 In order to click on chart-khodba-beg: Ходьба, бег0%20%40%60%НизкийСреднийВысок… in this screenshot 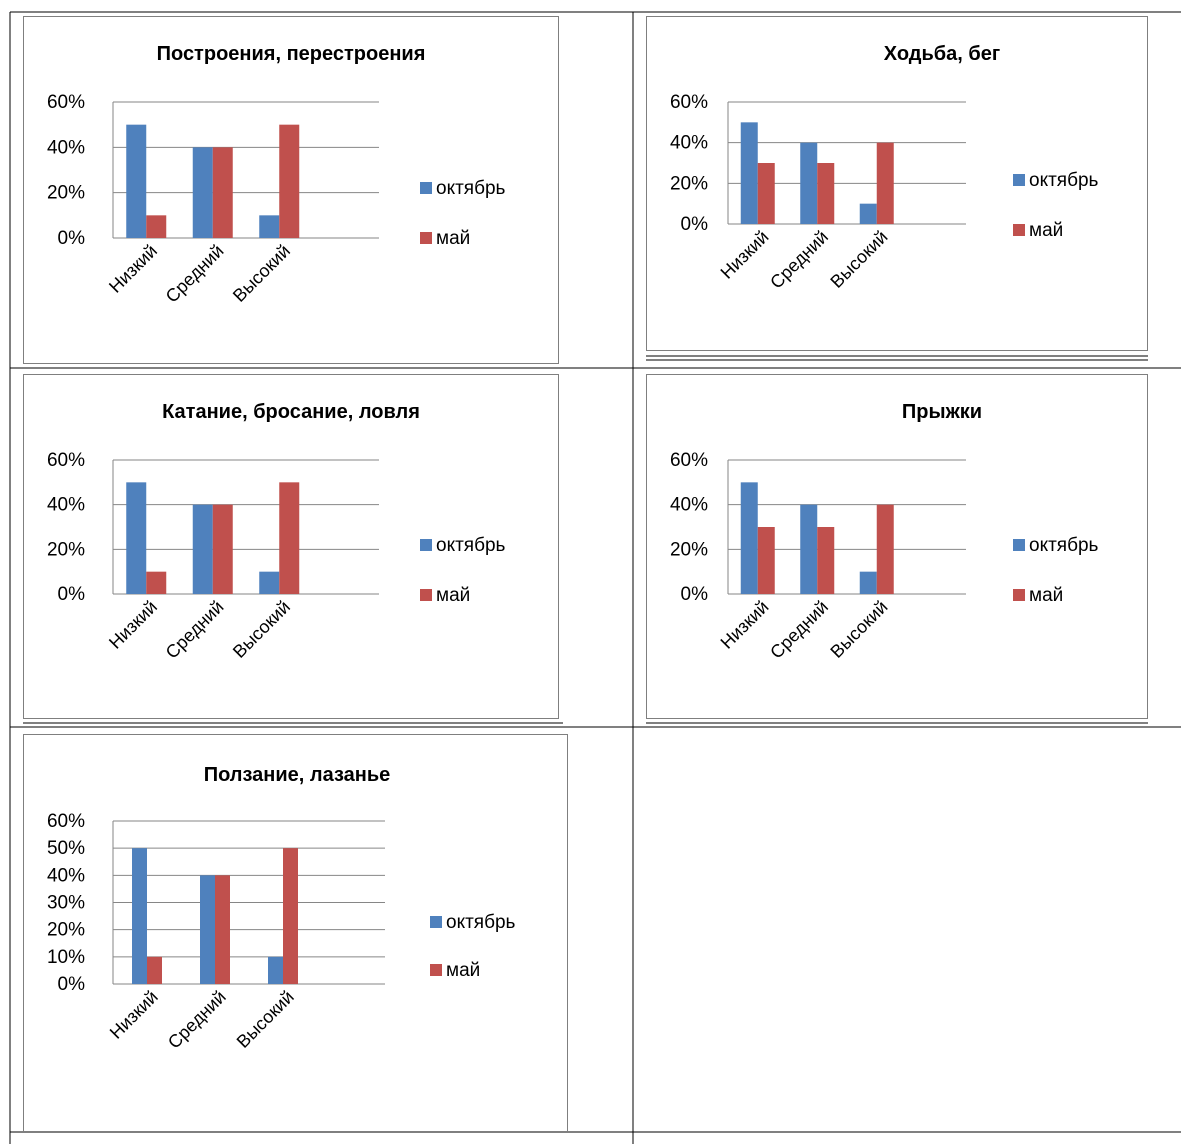, I will do `click(897, 183)`.